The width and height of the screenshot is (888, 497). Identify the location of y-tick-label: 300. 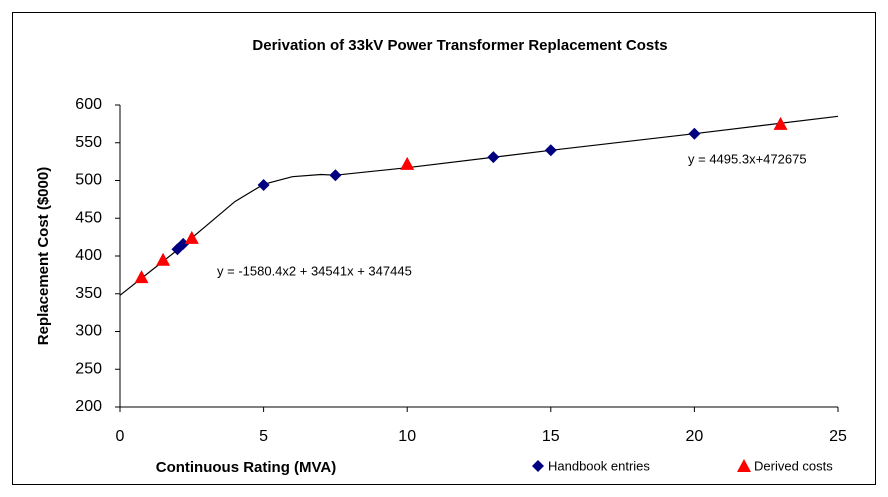
(88, 331).